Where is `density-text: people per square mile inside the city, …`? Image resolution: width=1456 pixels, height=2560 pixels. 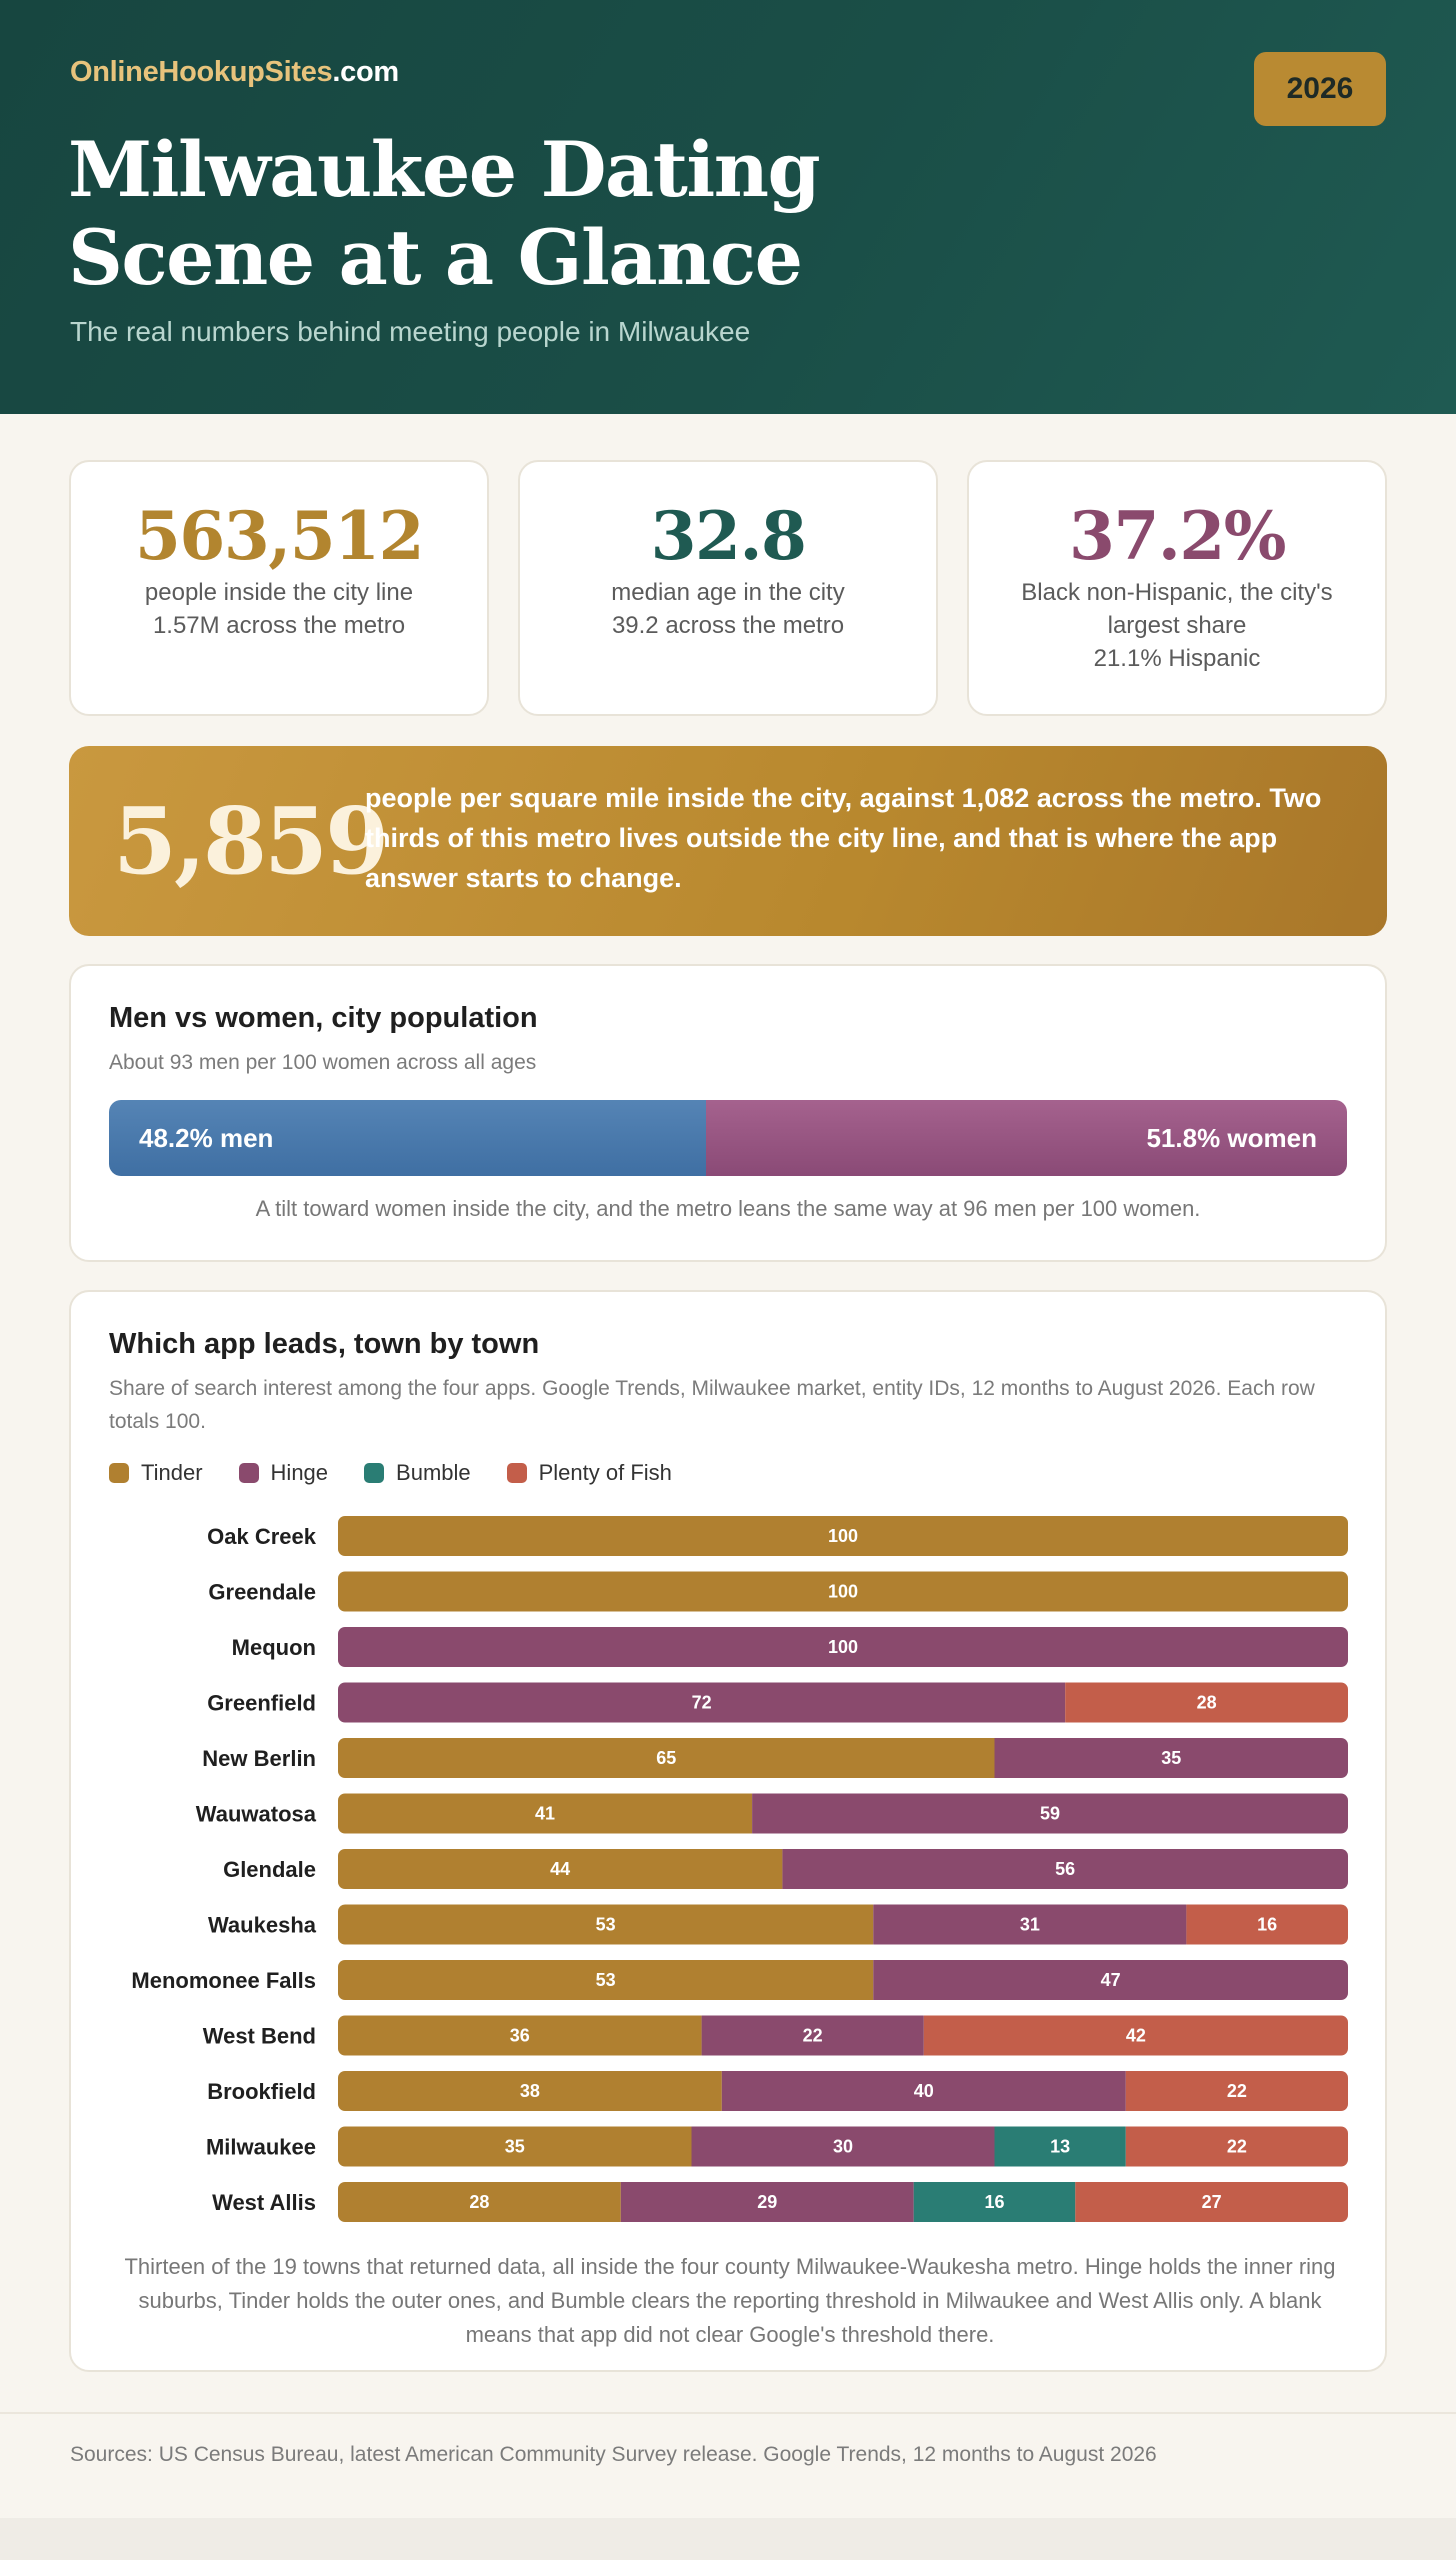
density-text: people per square mile inside the city, … is located at coordinates (843, 838).